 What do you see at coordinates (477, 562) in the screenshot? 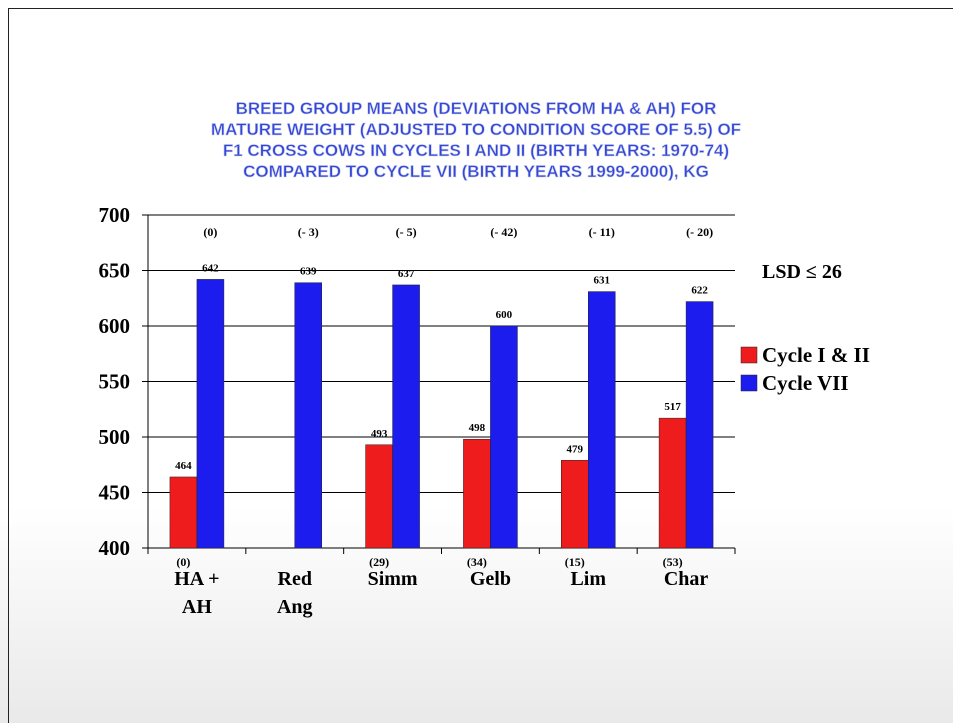
I see `deviation-label: (34)` at bounding box center [477, 562].